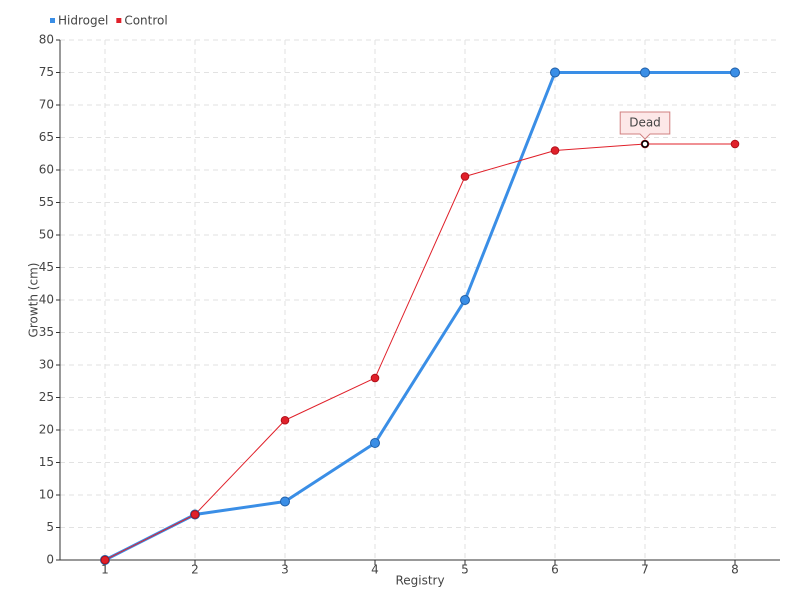 This screenshot has height=600, width=800. Describe the element at coordinates (645, 144) in the screenshot. I see `annotation-marker` at that location.